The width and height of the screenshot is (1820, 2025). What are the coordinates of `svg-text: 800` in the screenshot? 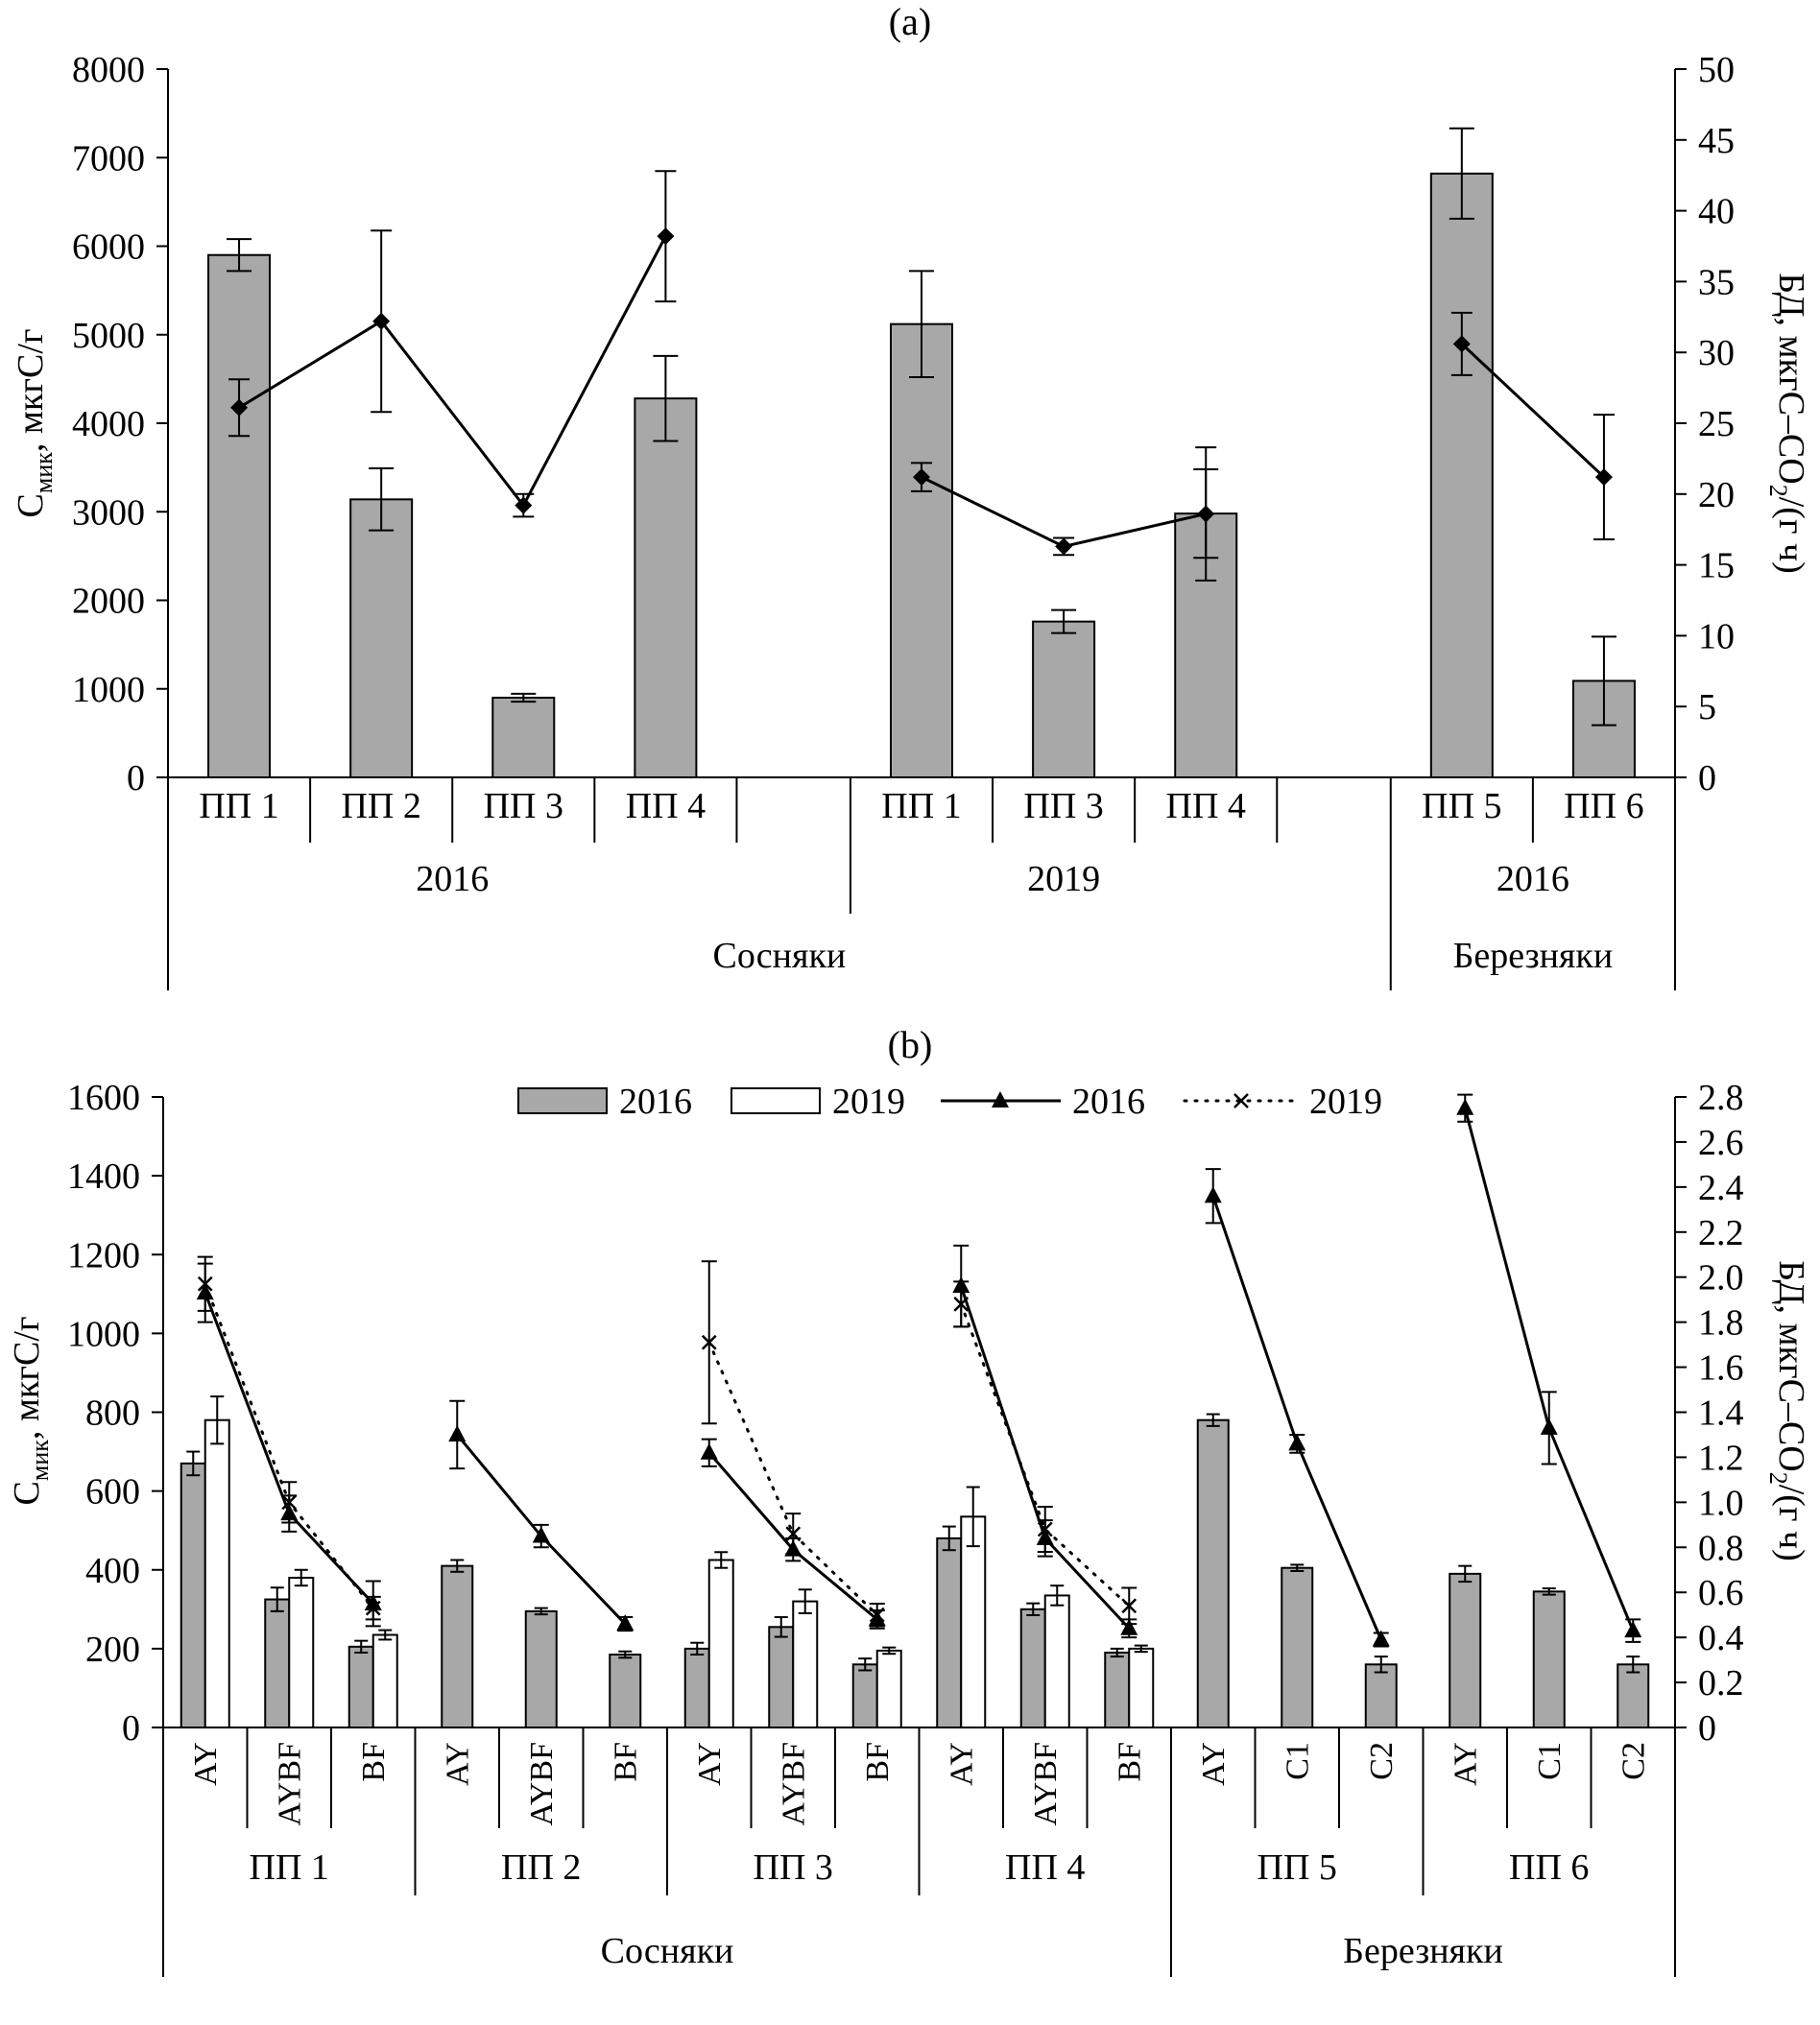 It's located at (113, 1414).